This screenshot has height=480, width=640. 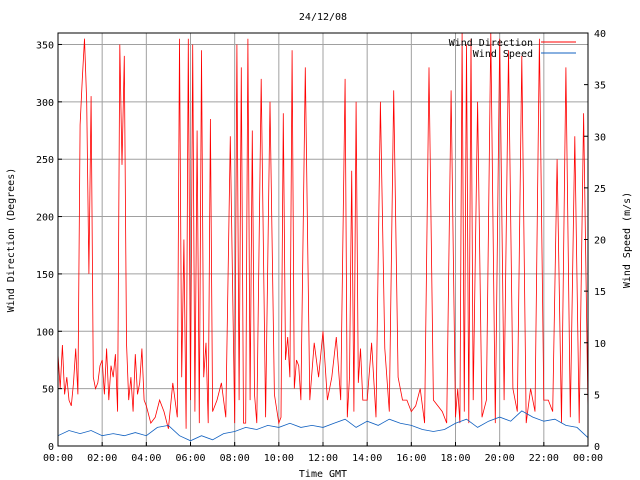 What do you see at coordinates (600, 292) in the screenshot?
I see `y2-tick-label: 15` at bounding box center [600, 292].